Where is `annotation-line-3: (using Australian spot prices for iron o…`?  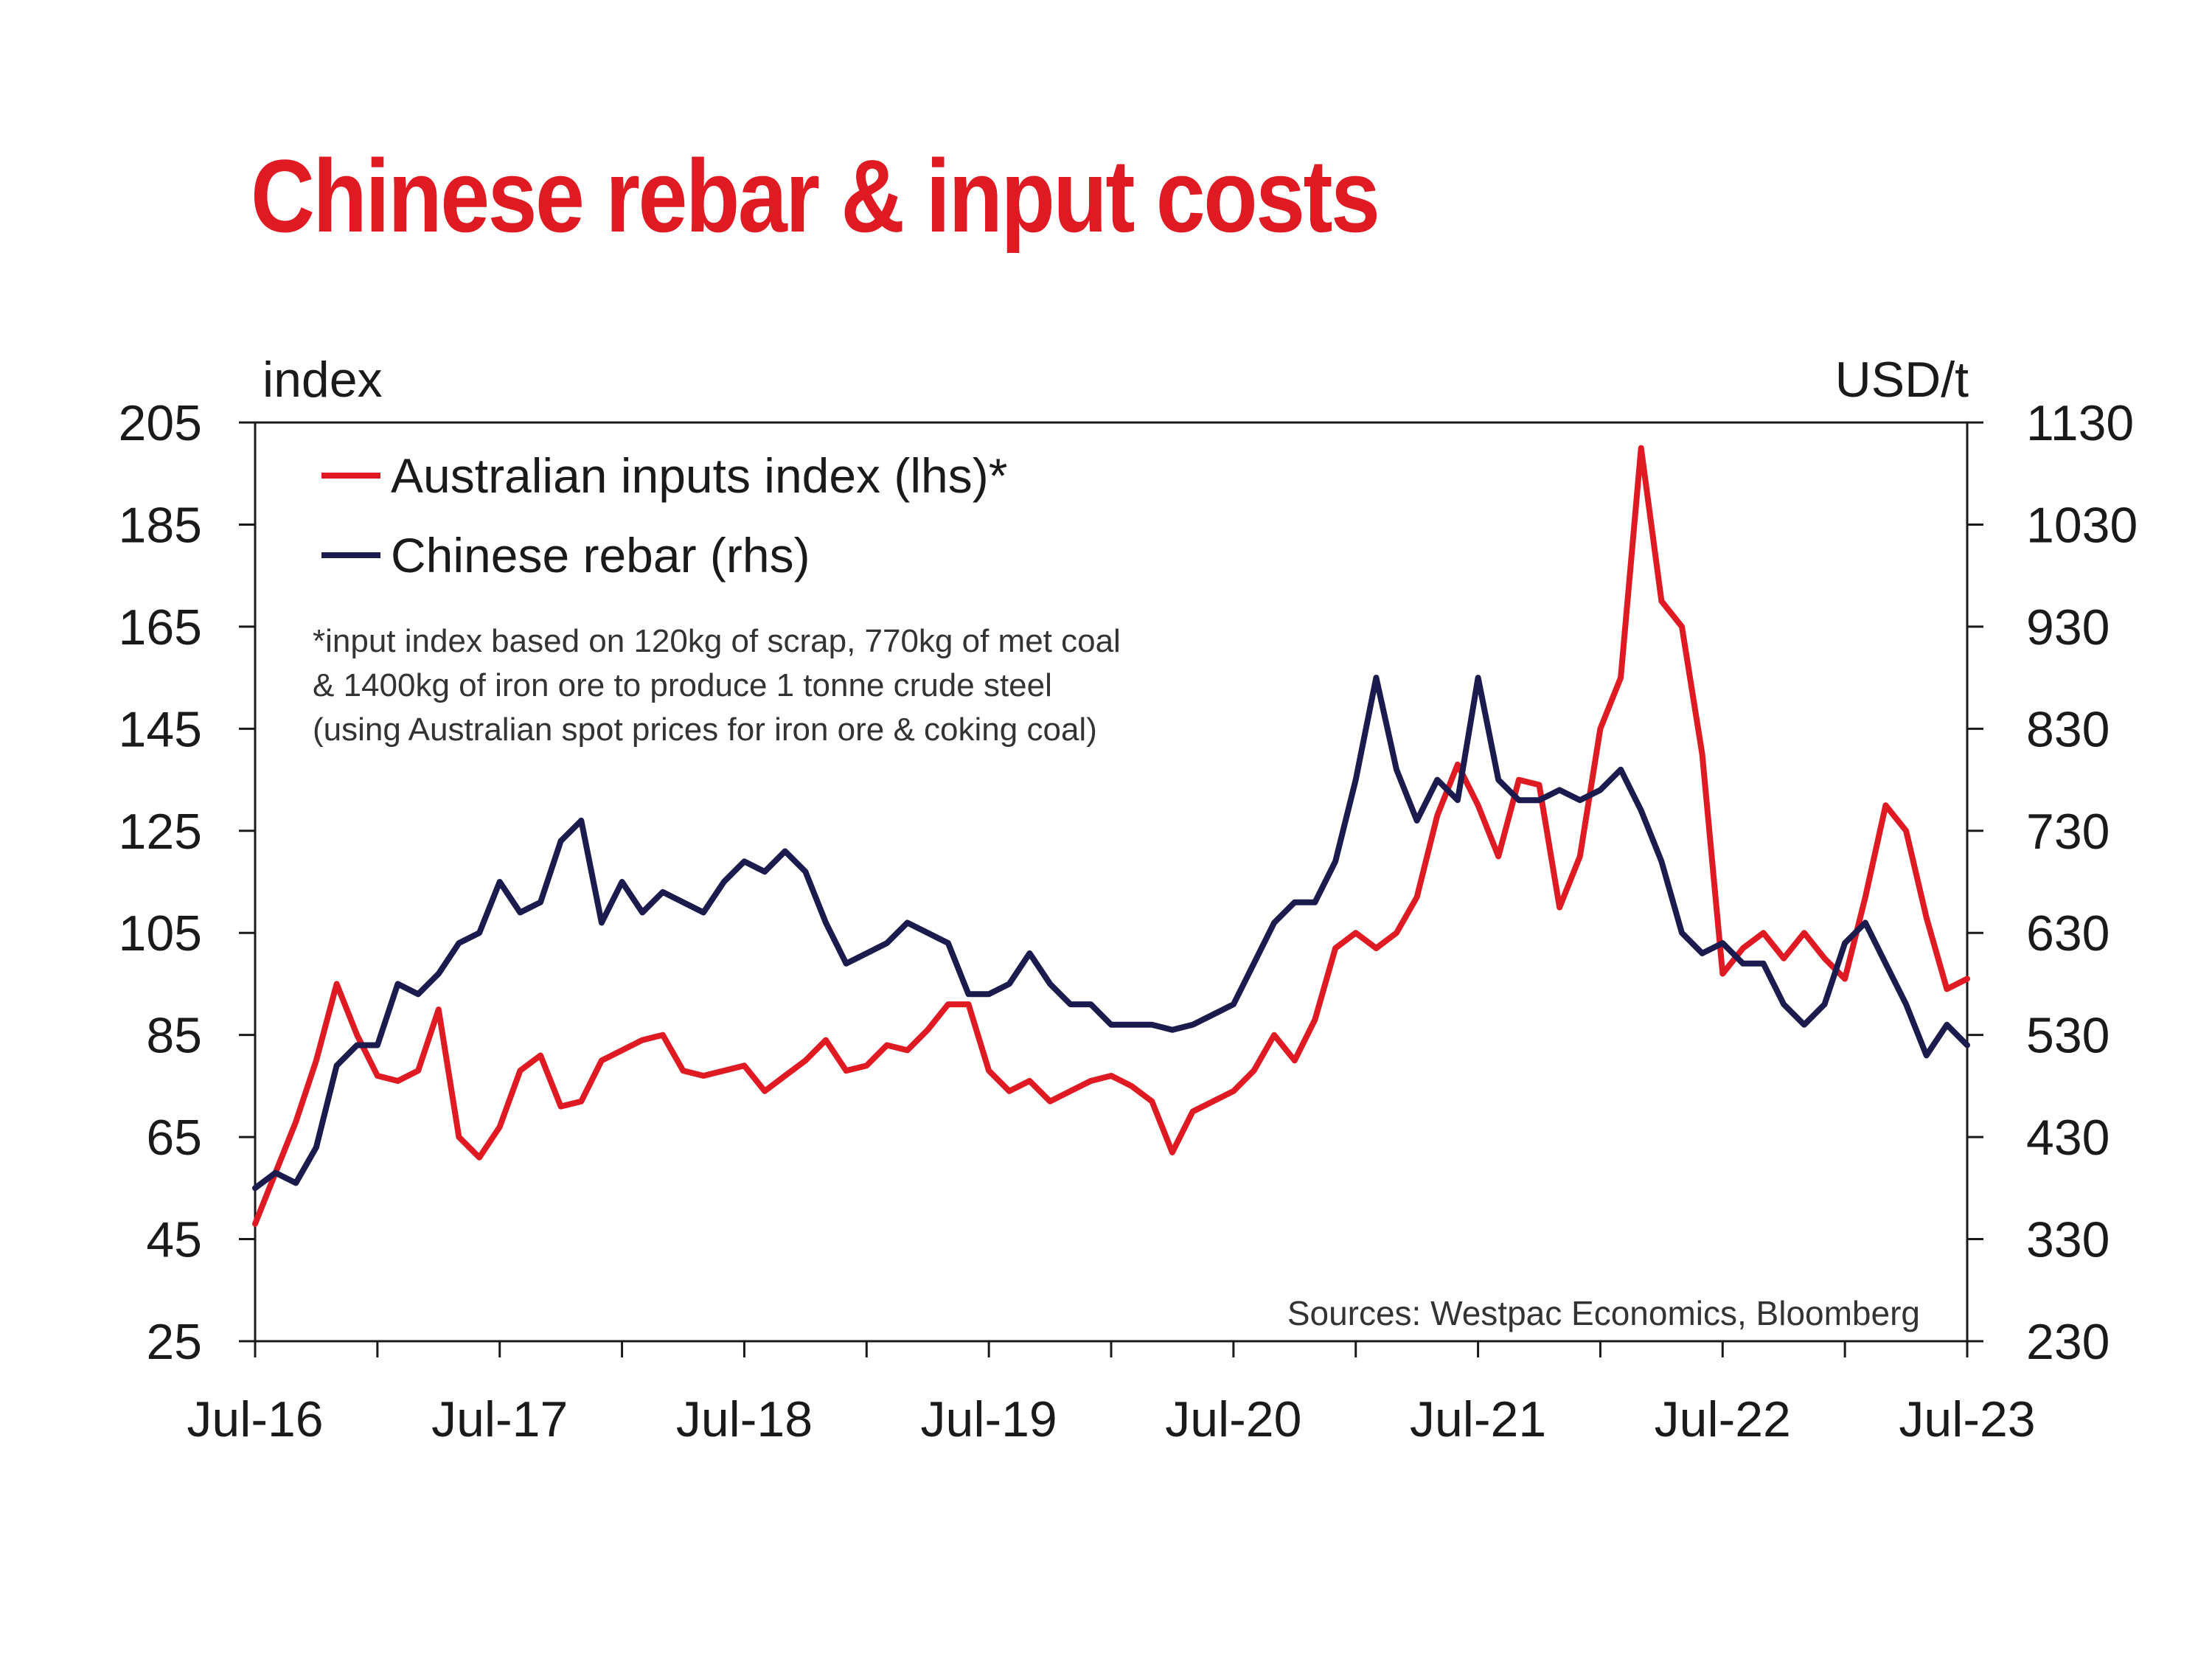
annotation-line-3: (using Australian spot prices for iron o… is located at coordinates (705, 730).